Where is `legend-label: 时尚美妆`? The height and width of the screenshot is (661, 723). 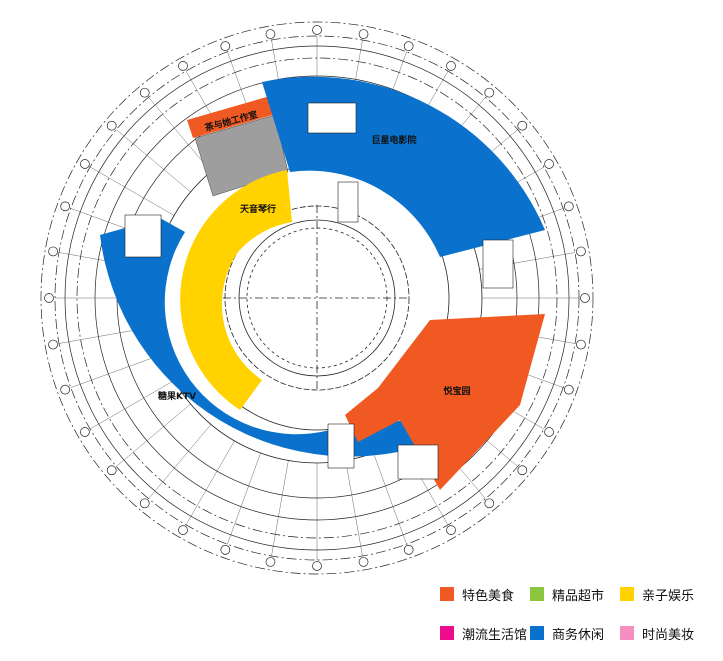
legend-label: 时尚美妆 is located at coordinates (668, 635).